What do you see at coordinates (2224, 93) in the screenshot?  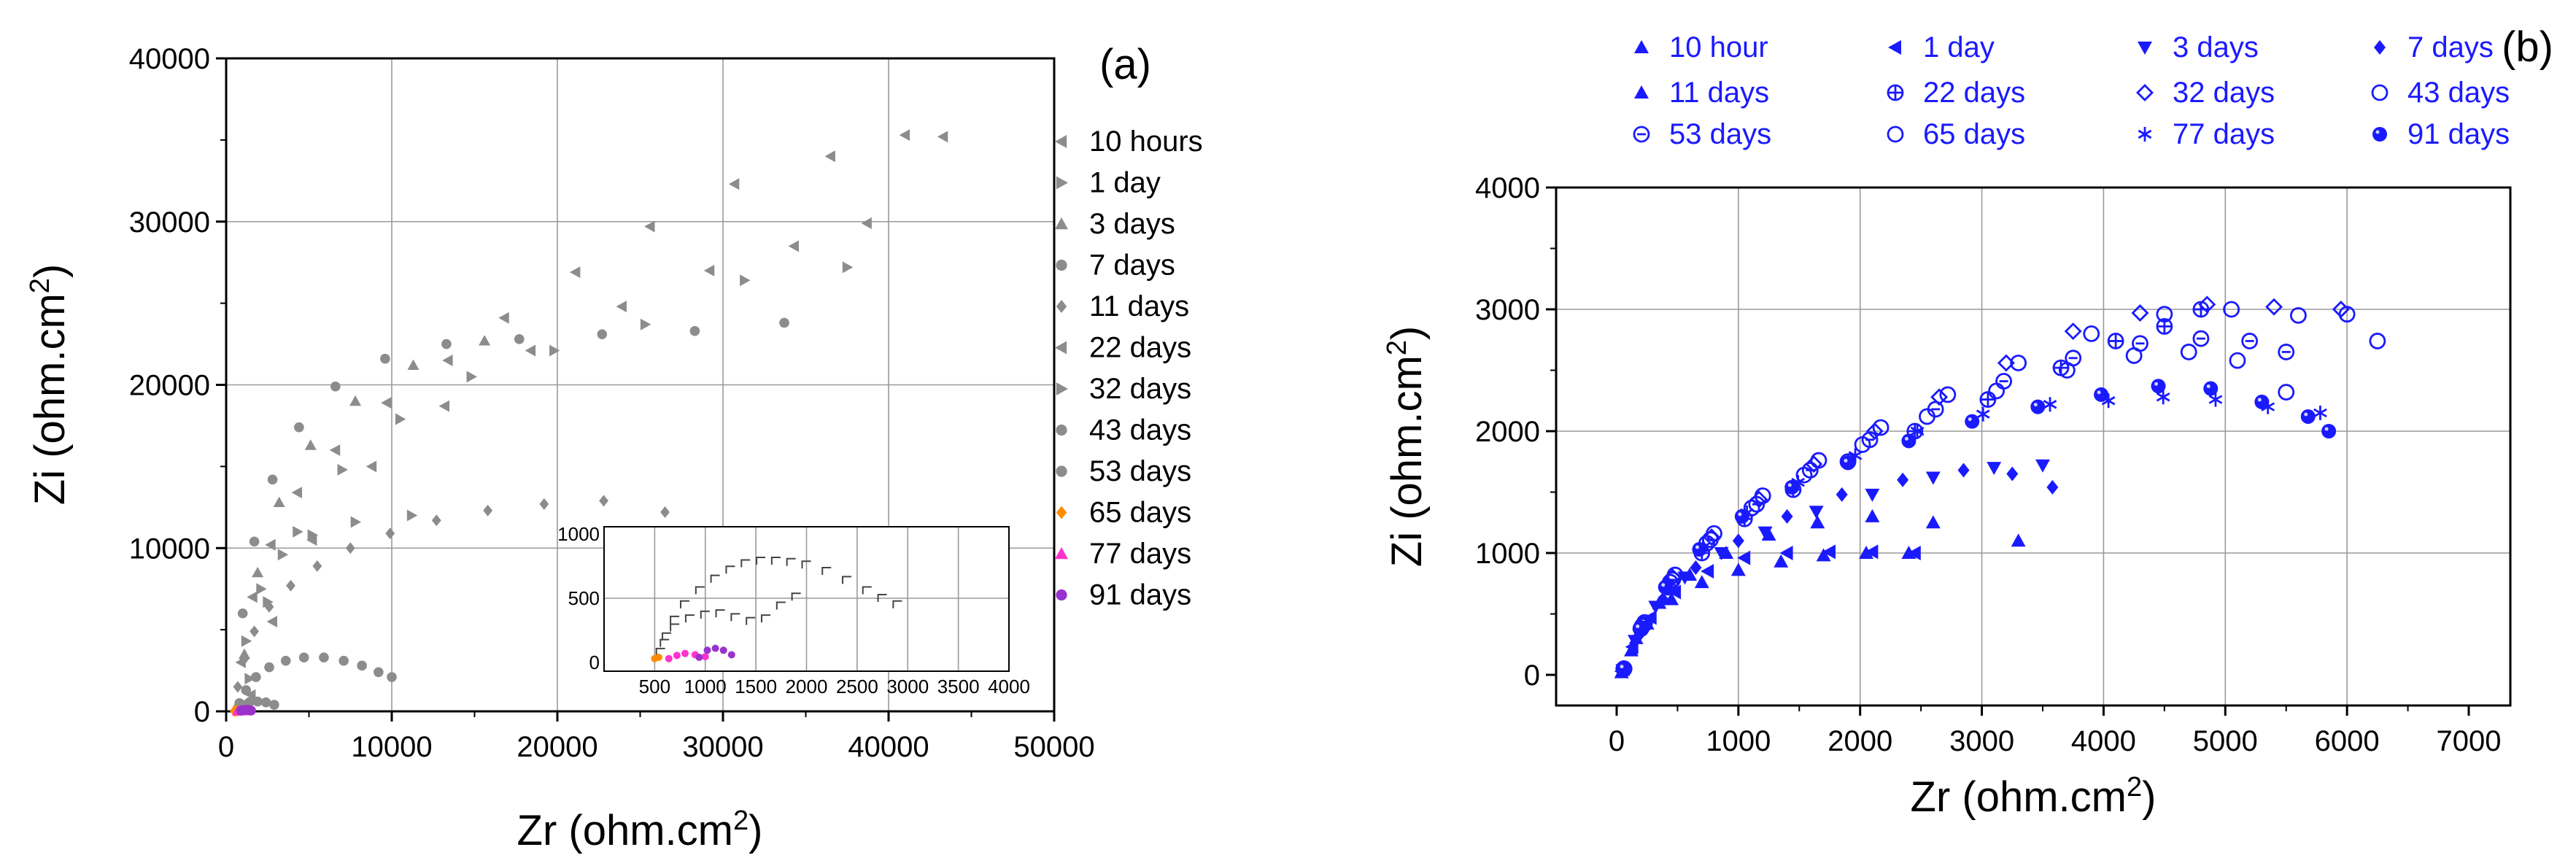 I see `legend-label: 32 days` at bounding box center [2224, 93].